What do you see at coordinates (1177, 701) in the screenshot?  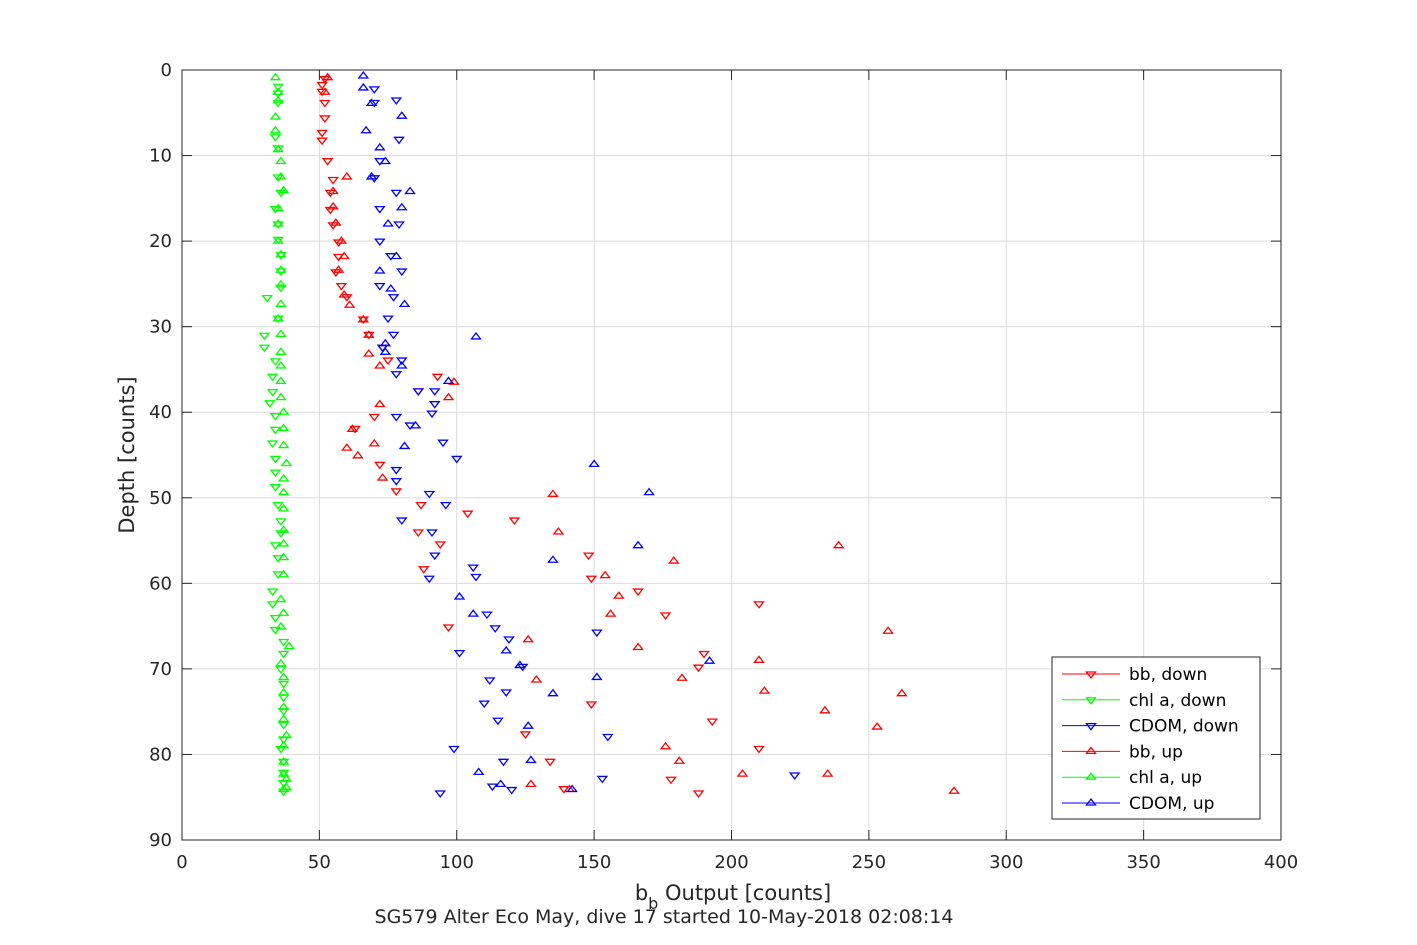 I see `legend-label: chl a, down` at bounding box center [1177, 701].